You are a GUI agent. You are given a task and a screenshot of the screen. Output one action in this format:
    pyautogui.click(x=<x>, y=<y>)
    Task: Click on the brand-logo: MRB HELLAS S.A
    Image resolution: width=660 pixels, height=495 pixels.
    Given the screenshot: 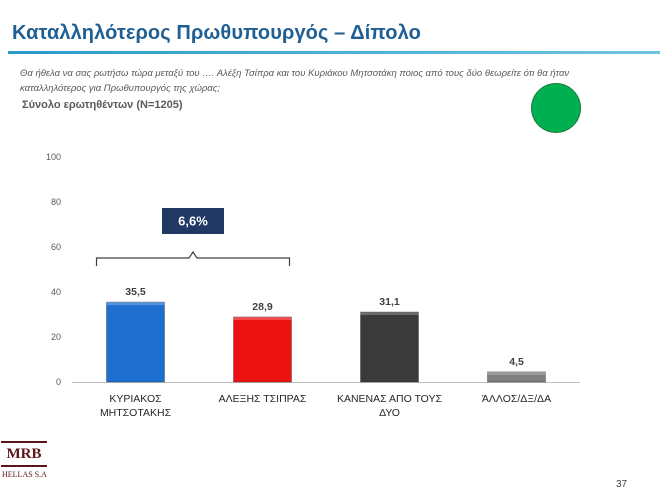 What is the action you would take?
    pyautogui.click(x=24, y=460)
    